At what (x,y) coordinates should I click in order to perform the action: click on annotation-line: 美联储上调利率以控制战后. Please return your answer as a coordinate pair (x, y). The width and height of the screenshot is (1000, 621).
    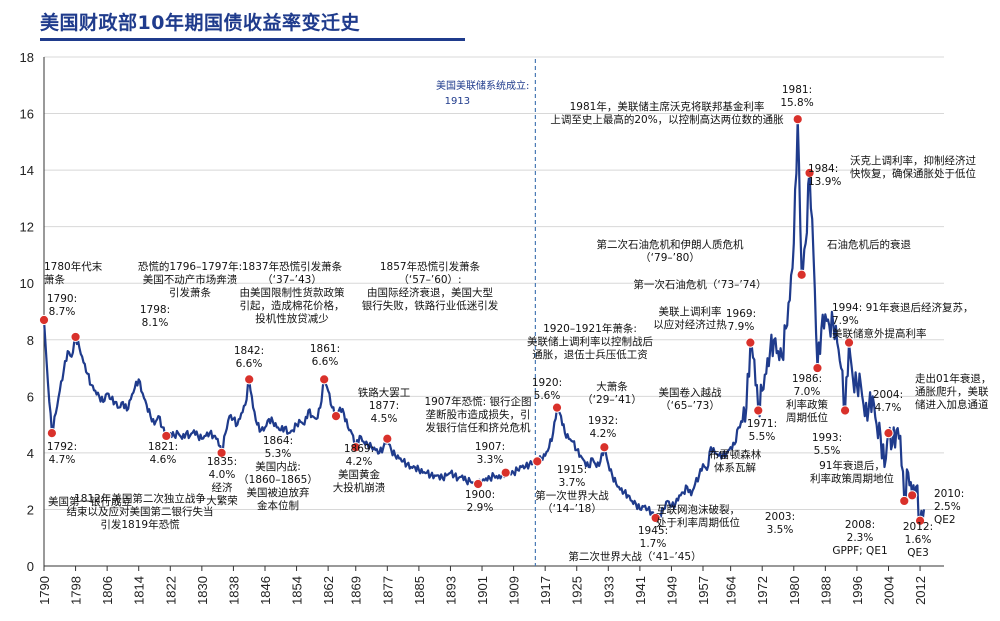
    Looking at the image, I should click on (590, 341).